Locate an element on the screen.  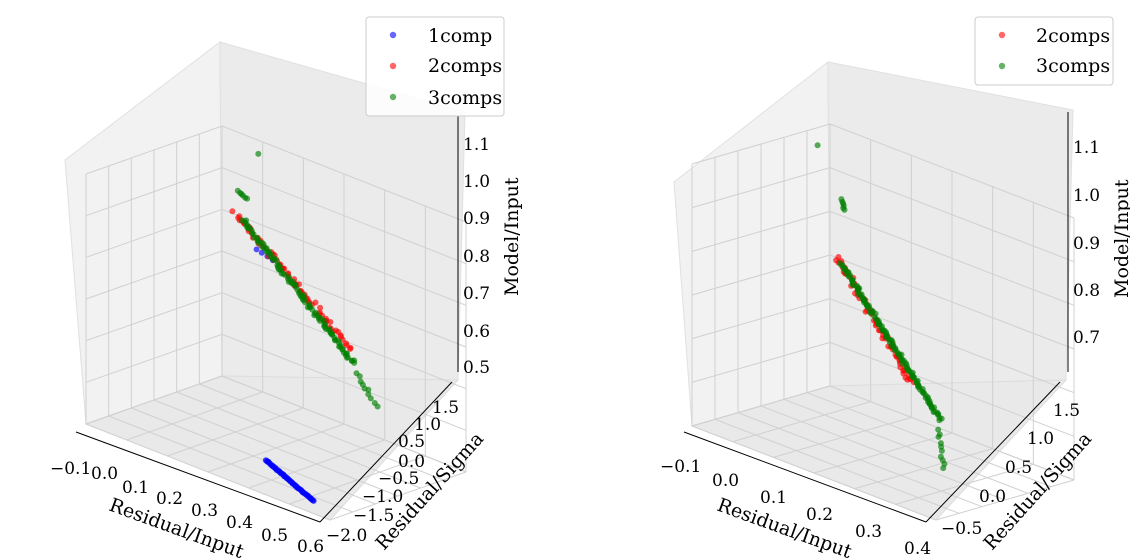
y-tick-labels: −0.5 0.0 0.5 1.0 1.5 is located at coordinates (1010, 470).